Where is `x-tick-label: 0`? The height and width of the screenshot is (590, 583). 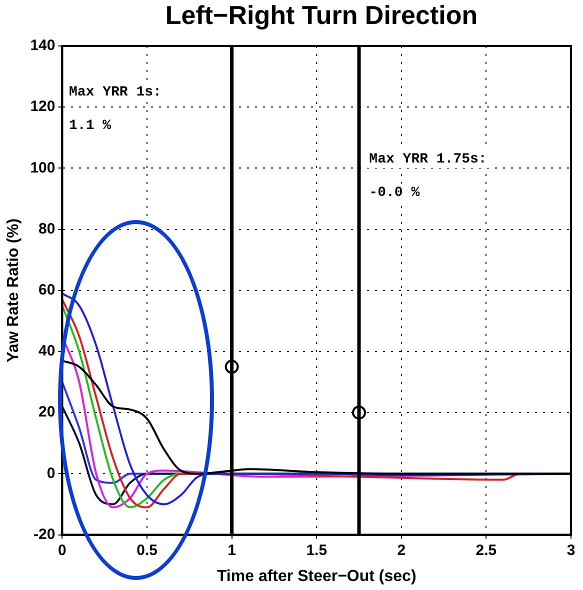 x-tick-label: 0 is located at coordinates (62, 550).